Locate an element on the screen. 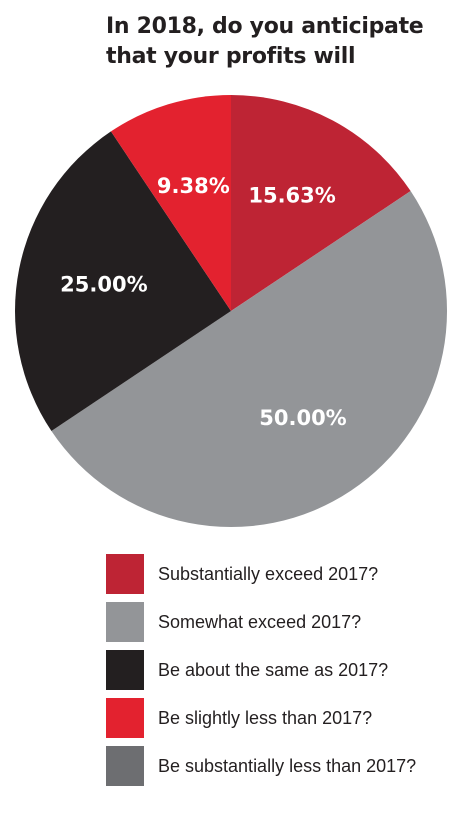  legend-swatch-slightly-less is located at coordinates (125, 718).